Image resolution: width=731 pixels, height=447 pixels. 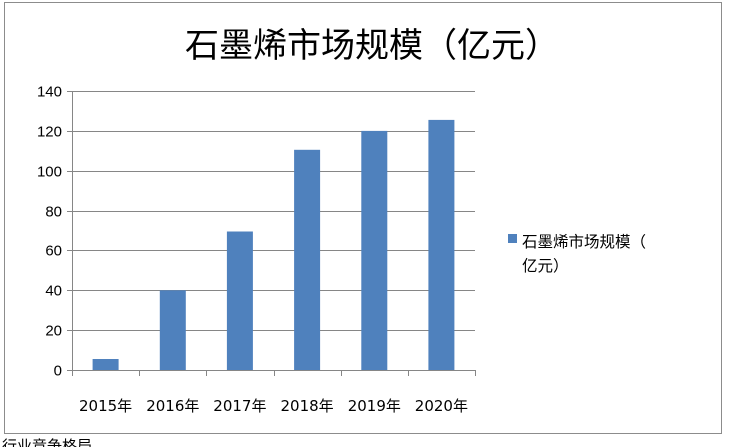 What do you see at coordinates (49, 172) in the screenshot?
I see `y-tick-label: 100` at bounding box center [49, 172].